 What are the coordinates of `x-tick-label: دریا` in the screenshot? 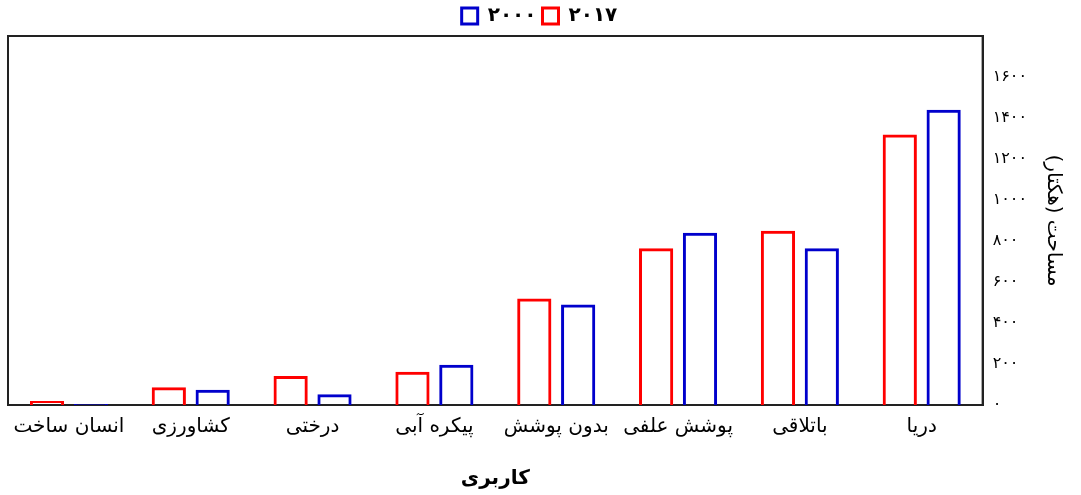 It's located at (921, 425).